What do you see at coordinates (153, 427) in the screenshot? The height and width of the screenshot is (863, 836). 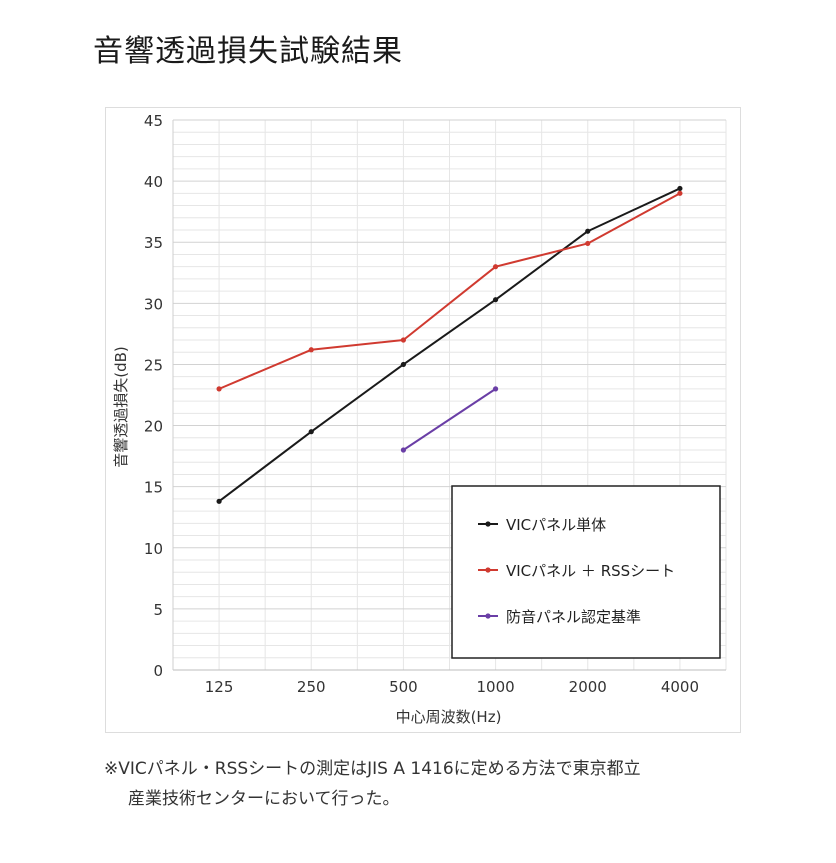 I see `y-tick-label: 20` at bounding box center [153, 427].